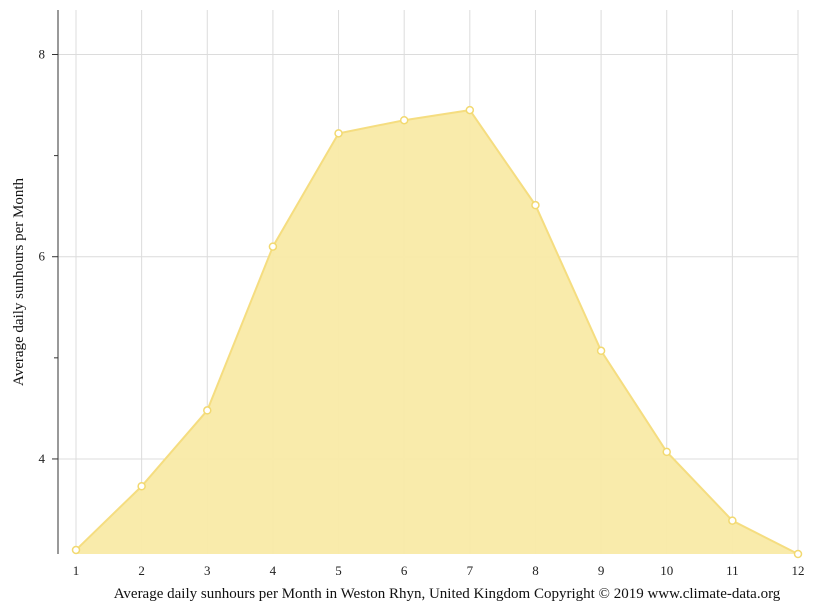  I want to click on y-axis-title: Average daily sunhours per Month, so click(19, 282).